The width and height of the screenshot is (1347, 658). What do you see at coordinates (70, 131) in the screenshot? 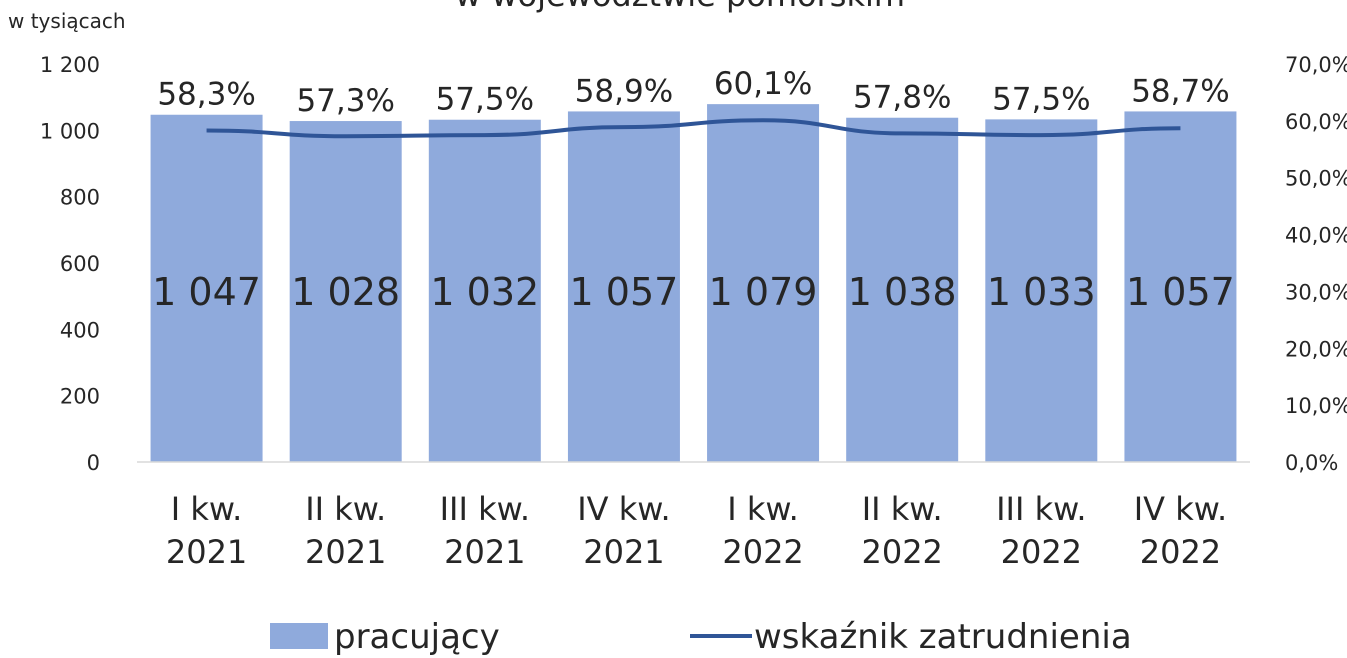
I see `y-tick-label: 1 000` at bounding box center [70, 131].